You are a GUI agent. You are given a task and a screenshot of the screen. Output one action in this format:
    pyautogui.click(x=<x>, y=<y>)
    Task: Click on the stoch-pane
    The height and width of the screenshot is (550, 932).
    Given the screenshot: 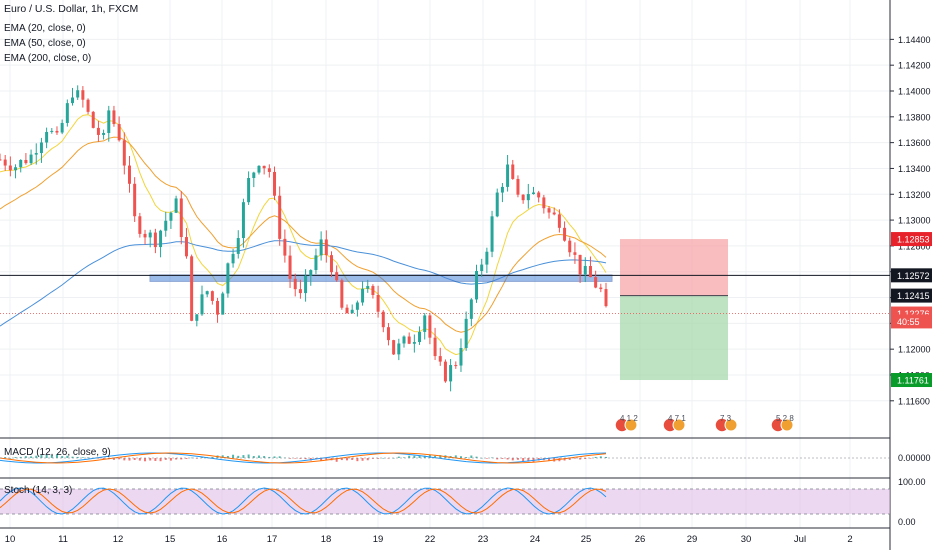 What is the action you would take?
    pyautogui.click(x=445, y=501)
    